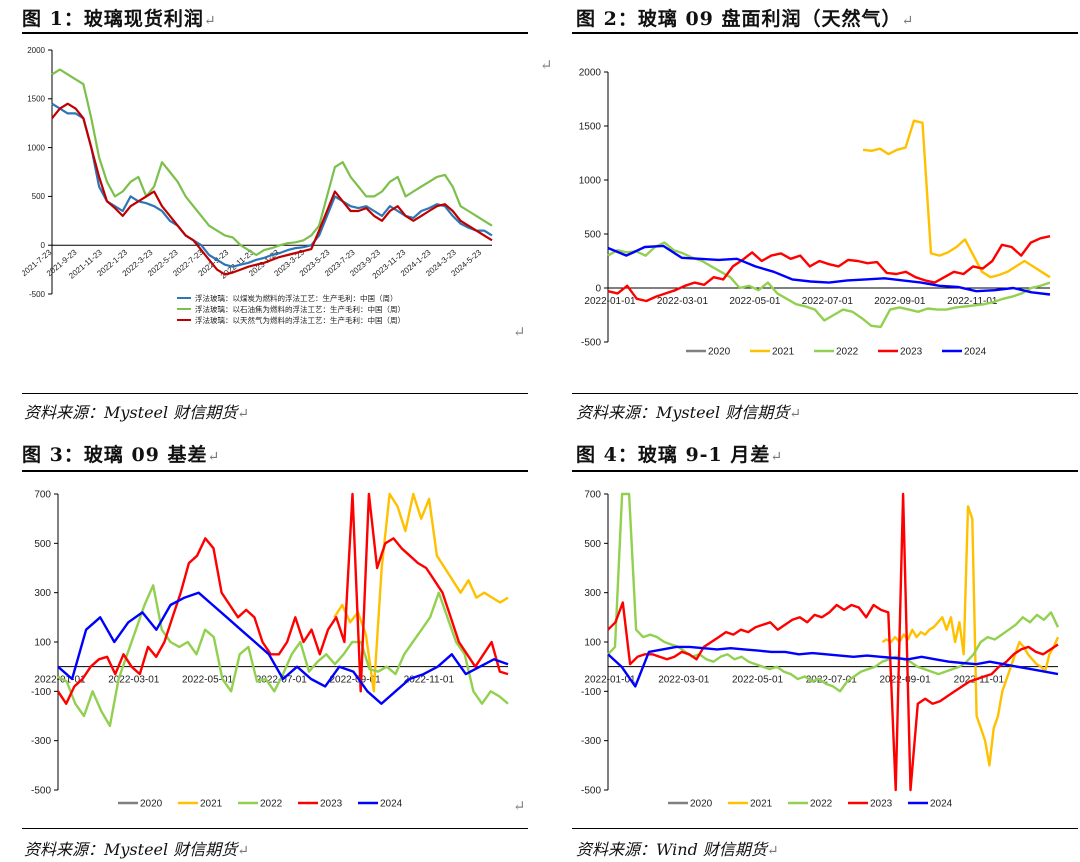 The height and width of the screenshot is (862, 1080). What do you see at coordinates (136, 412) in the screenshot?
I see `figure-1-source: 资料来源：Mysteel 财信期货↵` at bounding box center [136, 412].